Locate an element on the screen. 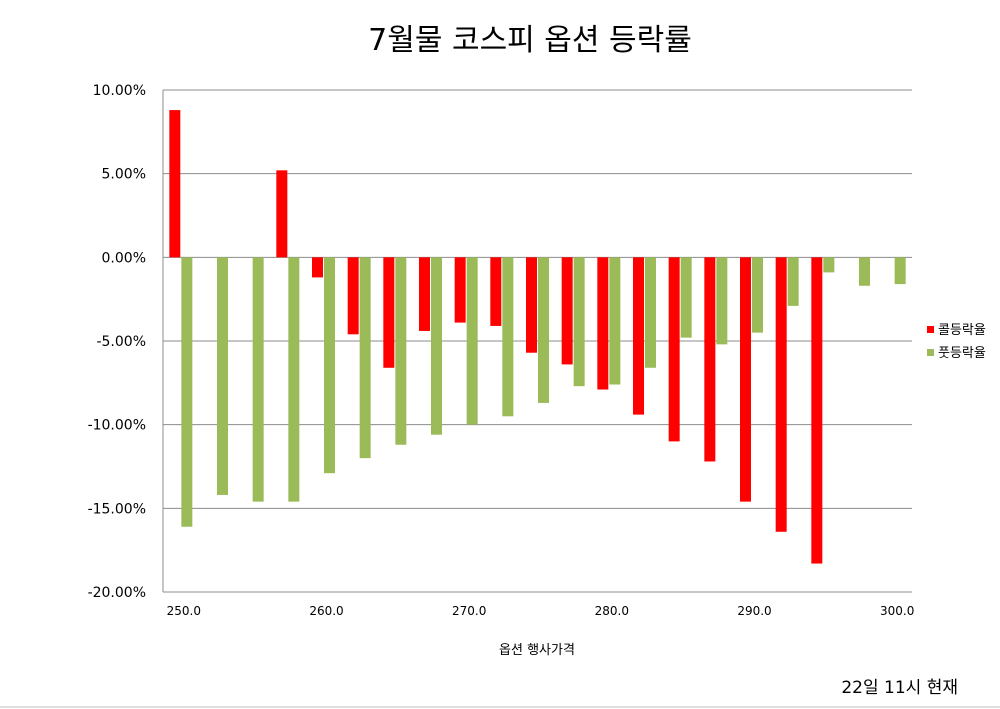  y-tick-label: 0.00% is located at coordinates (124, 258).